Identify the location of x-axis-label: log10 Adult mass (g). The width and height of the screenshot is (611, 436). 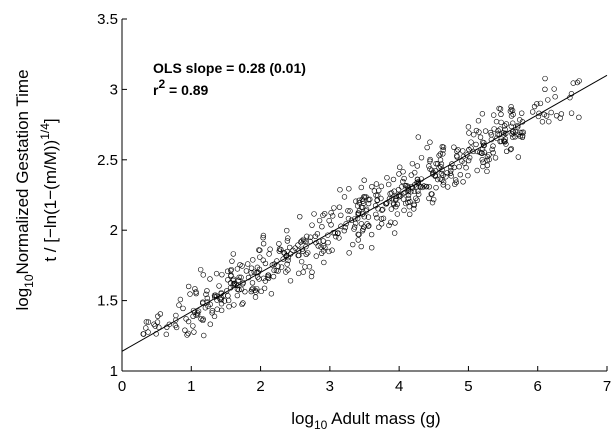
(365, 420).